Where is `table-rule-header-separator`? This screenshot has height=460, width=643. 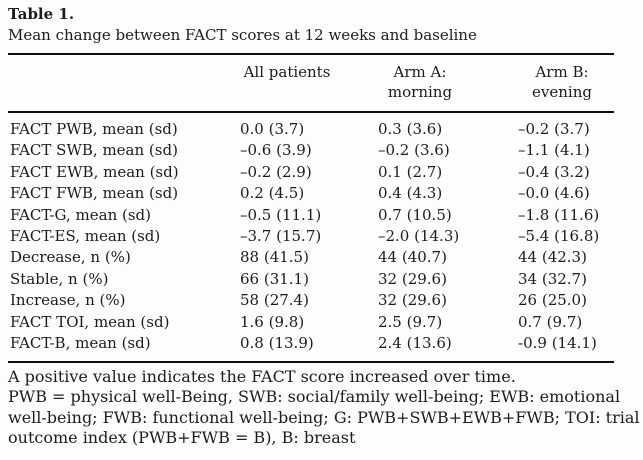
table-rule-header-separator is located at coordinates (311, 111).